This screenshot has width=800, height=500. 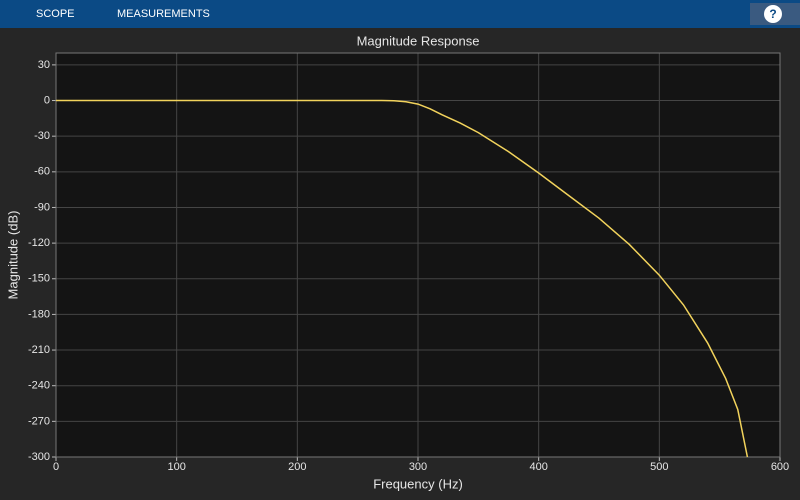 What do you see at coordinates (42, 207) in the screenshot?
I see `y-tick-label: -90` at bounding box center [42, 207].